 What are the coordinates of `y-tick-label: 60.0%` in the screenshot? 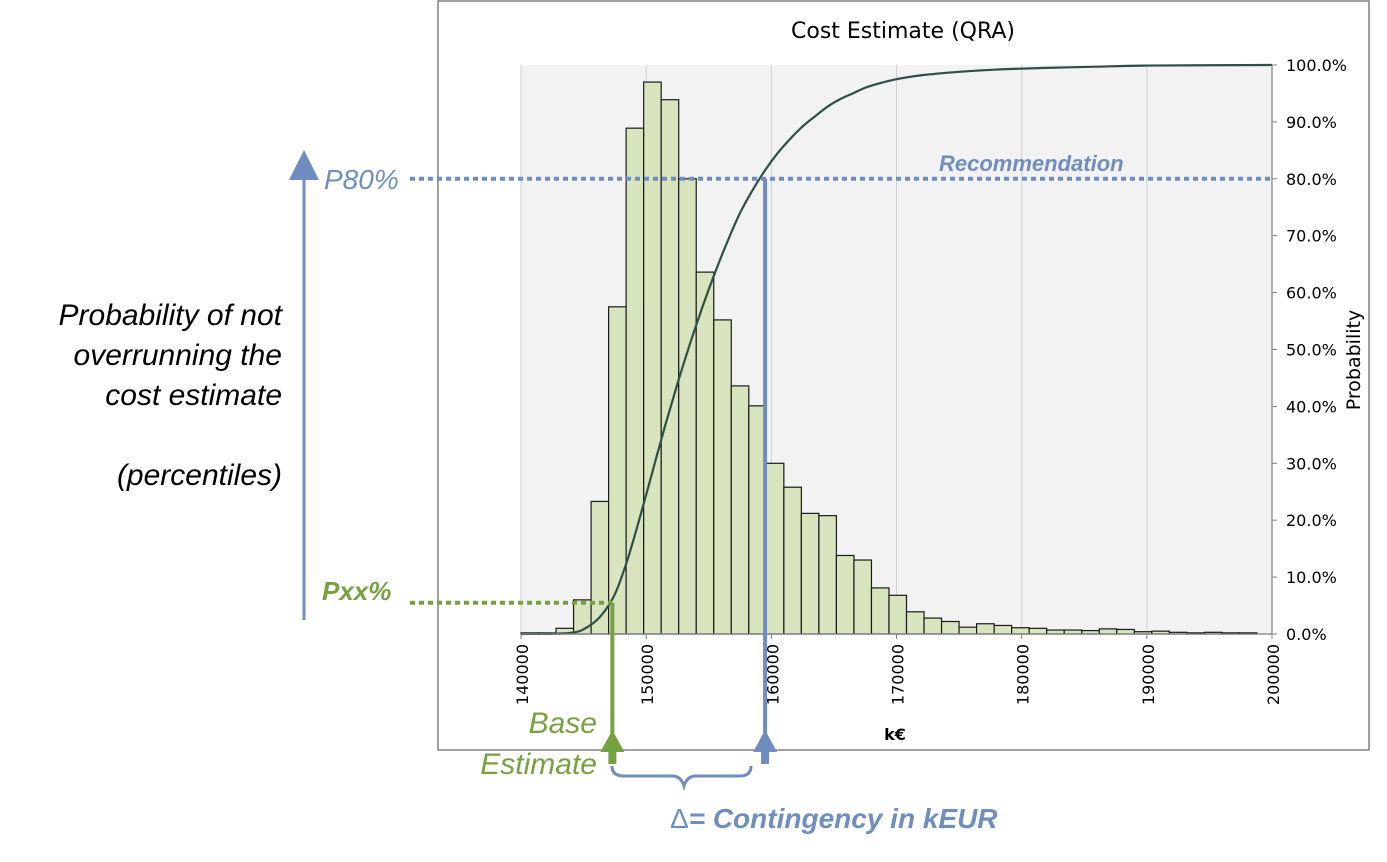 It's located at (1311, 293).